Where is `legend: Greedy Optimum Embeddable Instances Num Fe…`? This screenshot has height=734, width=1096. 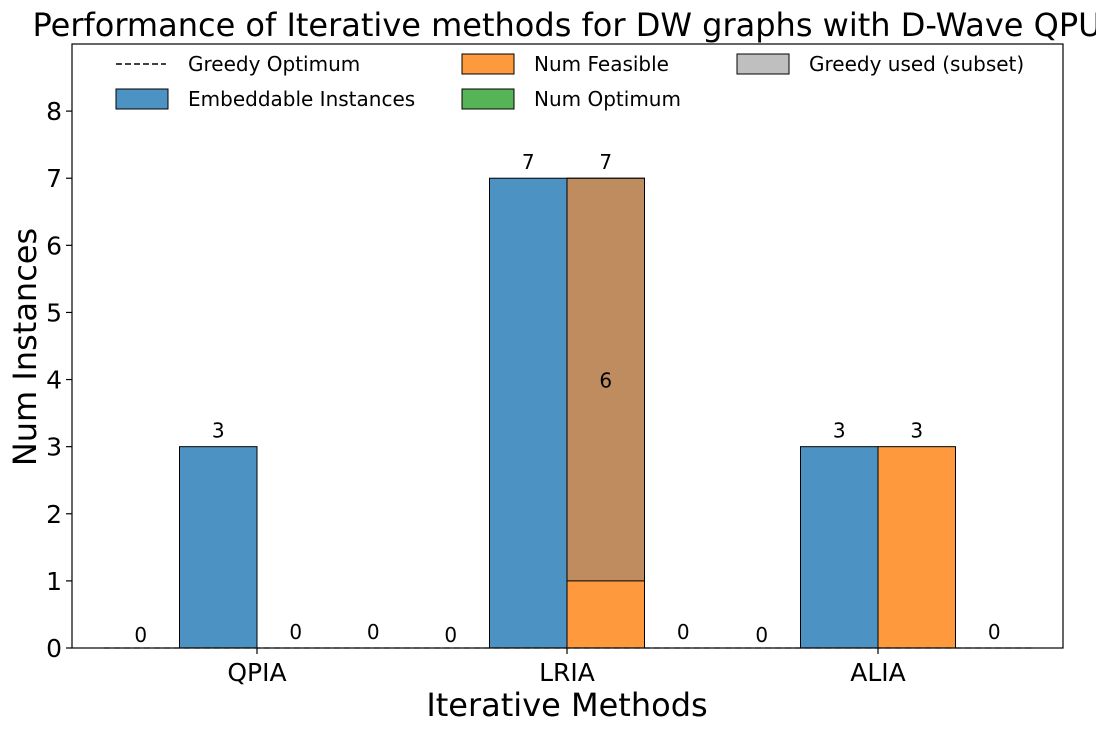 legend: Greedy Optimum Embeddable Instances Num Fe… is located at coordinates (569, 81).